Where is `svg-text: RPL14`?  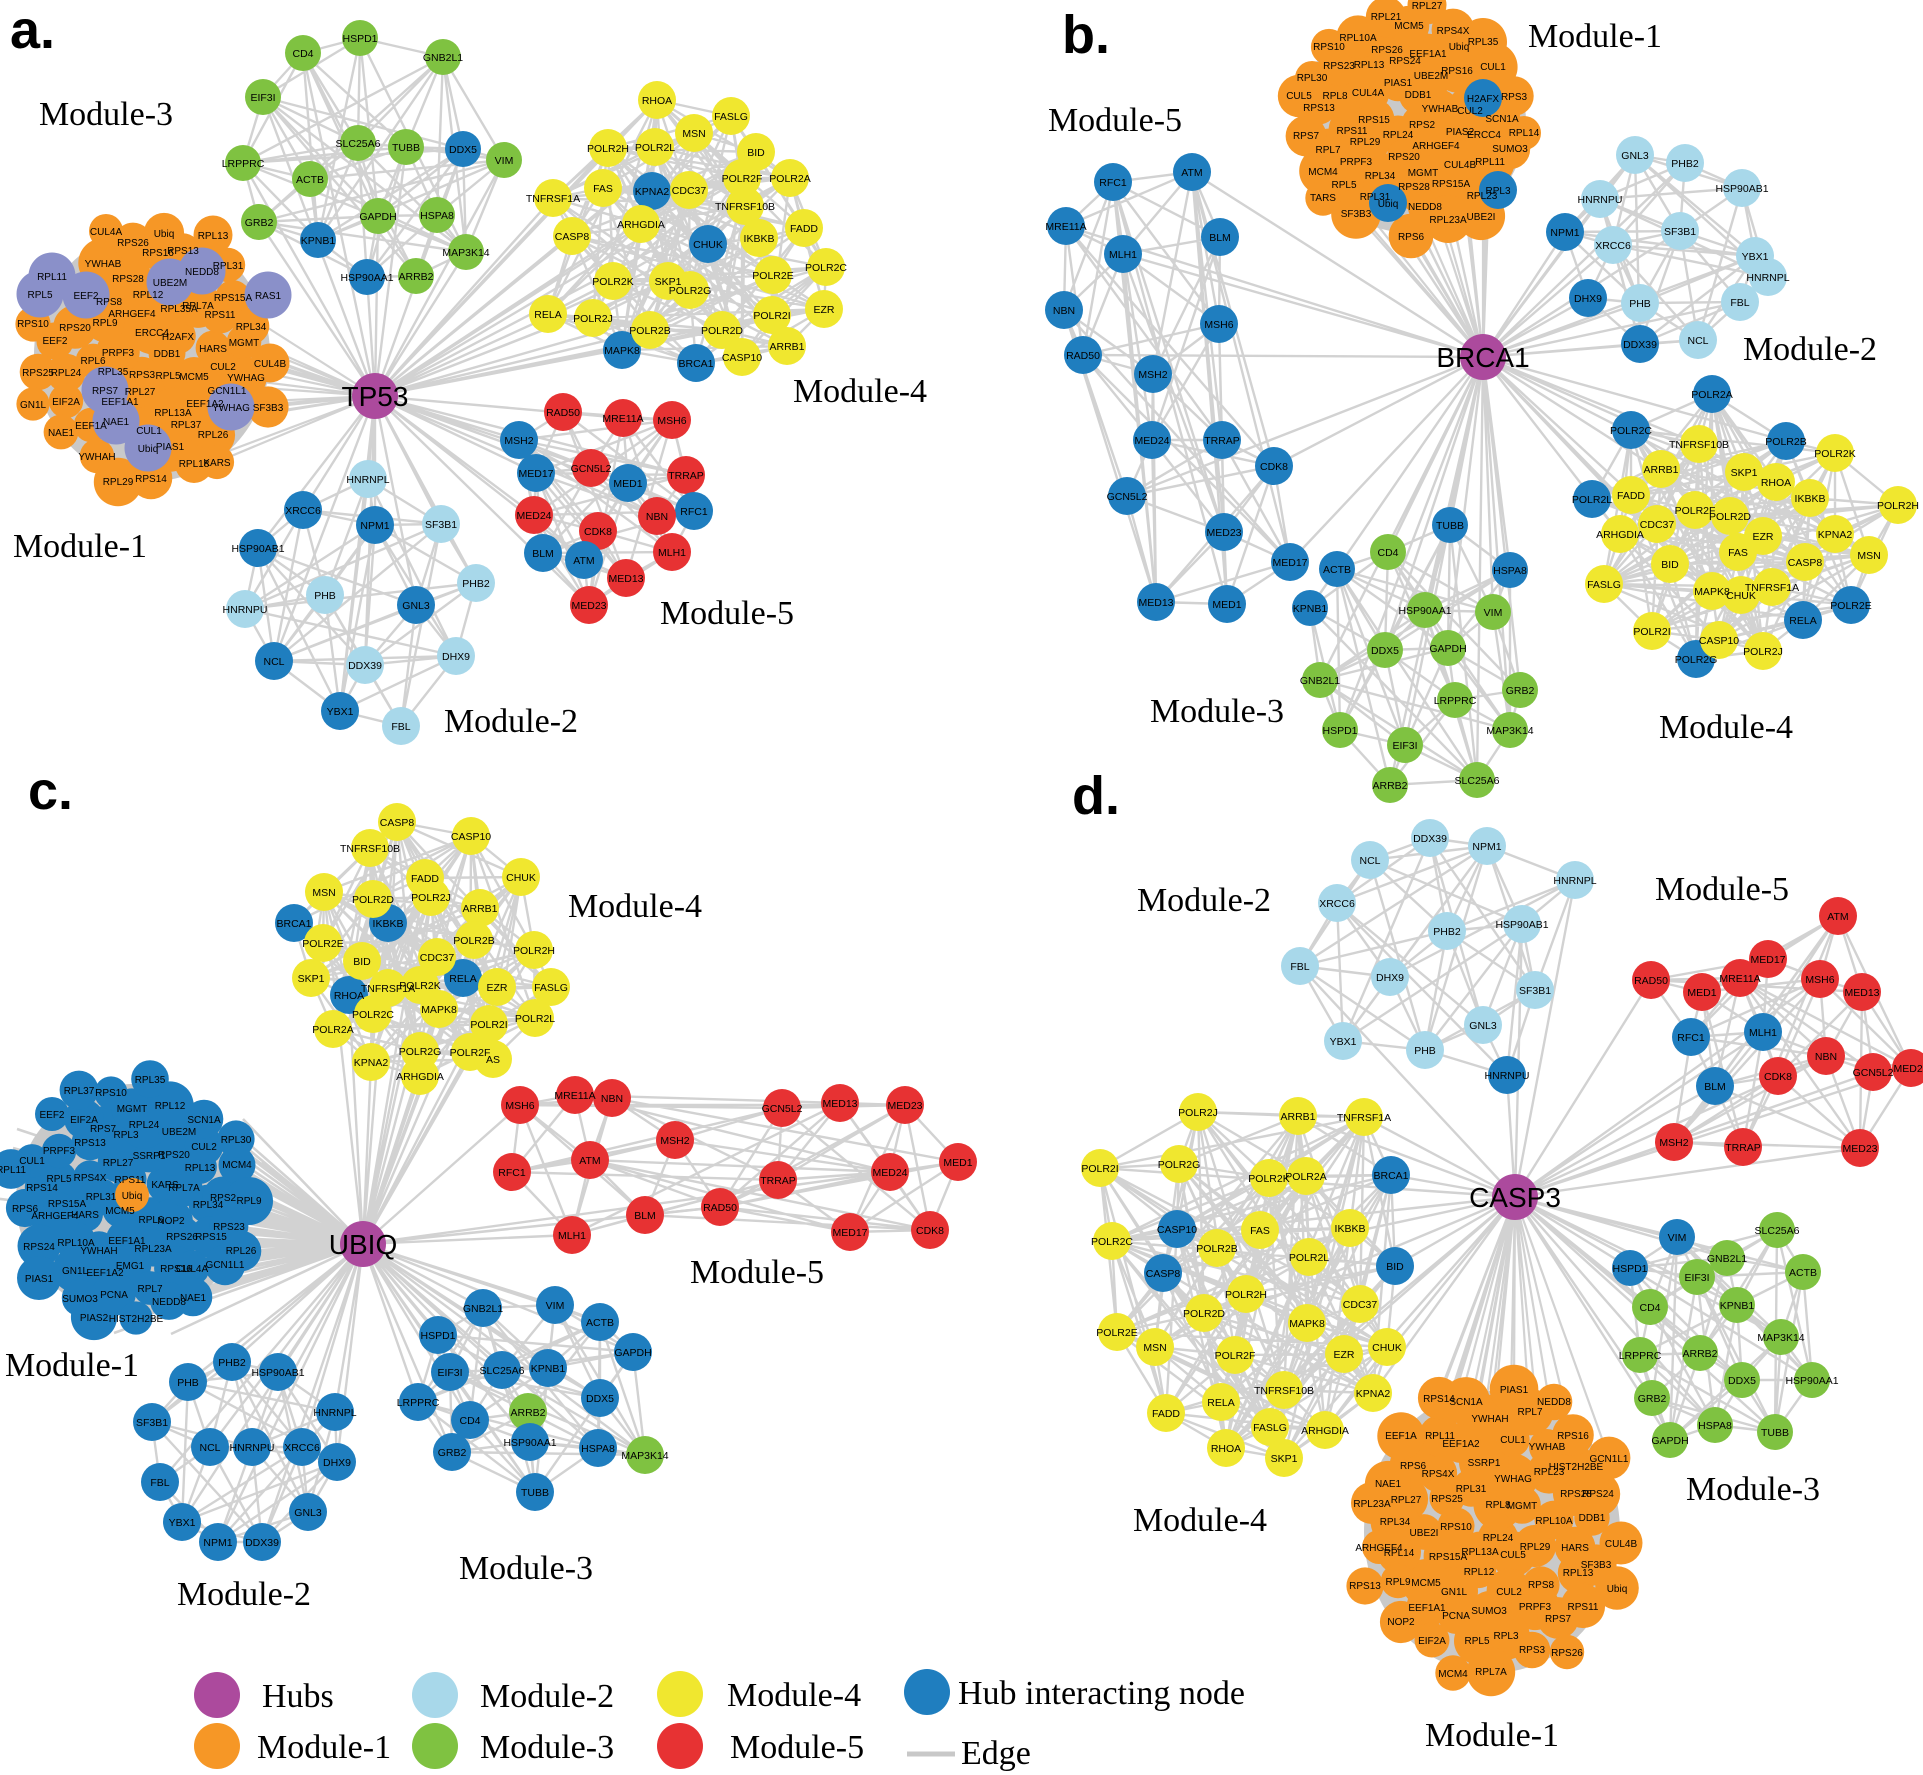
svg-text: RPL14 is located at coordinates (1399, 1553).